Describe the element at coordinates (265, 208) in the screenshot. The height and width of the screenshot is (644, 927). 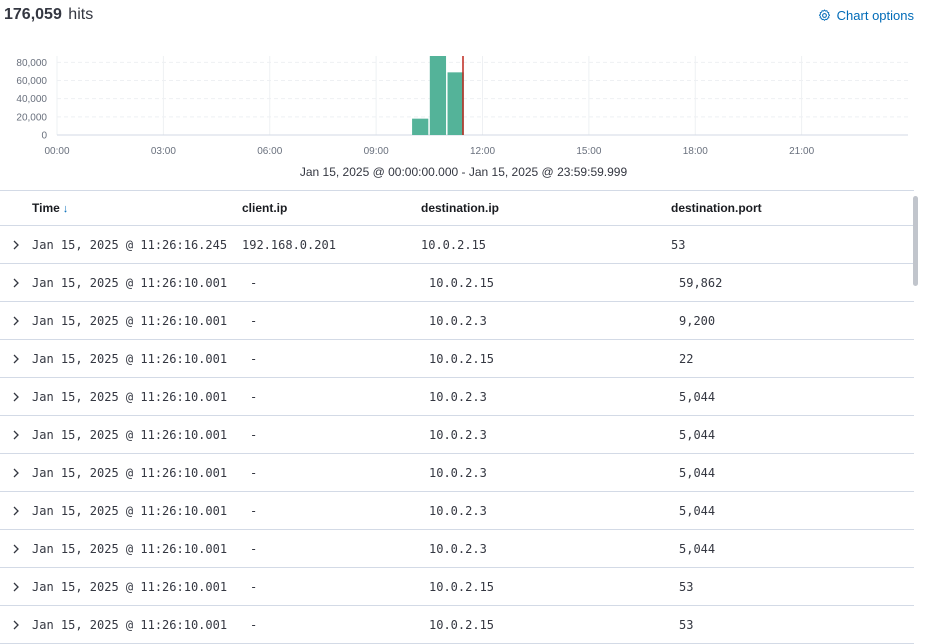
I see `column-header-client-ip: client.ip` at that location.